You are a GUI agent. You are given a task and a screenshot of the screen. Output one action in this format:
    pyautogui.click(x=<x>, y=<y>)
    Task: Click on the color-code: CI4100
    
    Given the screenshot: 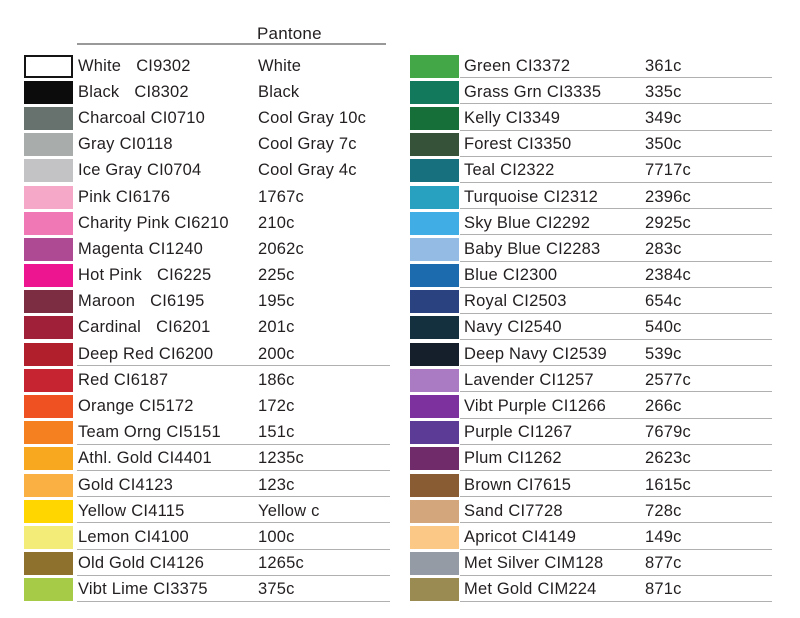 What is the action you would take?
    pyautogui.click(x=161, y=536)
    